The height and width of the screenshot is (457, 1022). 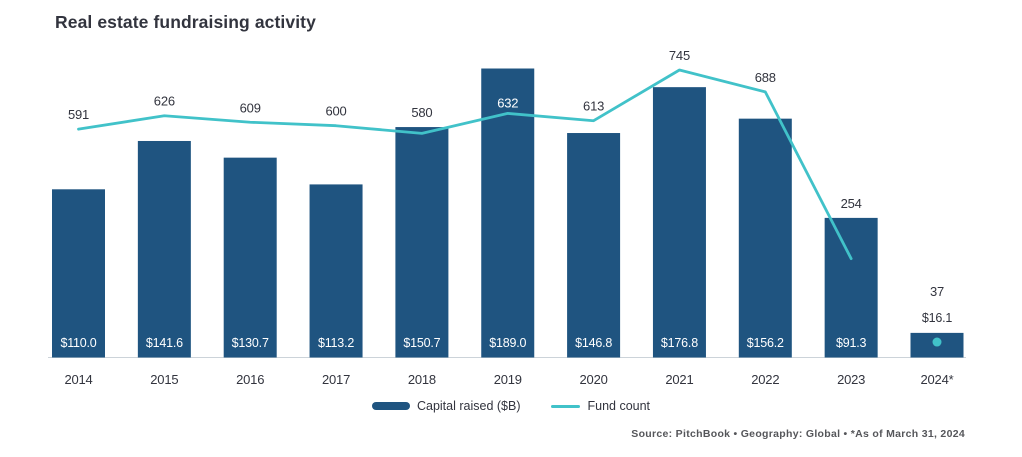 What do you see at coordinates (937, 342) in the screenshot?
I see `fund-count-dot-2024*` at bounding box center [937, 342].